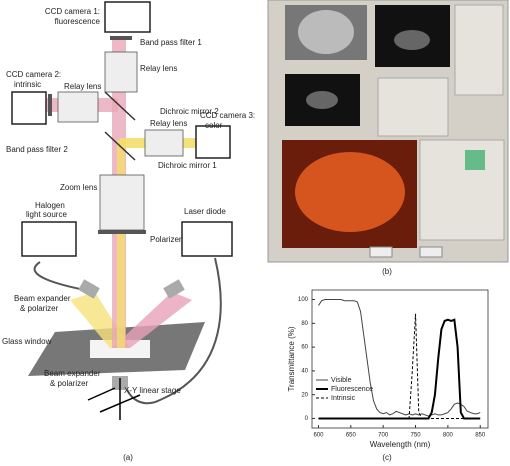 The height and width of the screenshot is (466, 510). I want to click on label: Polarizer, so click(166, 239).